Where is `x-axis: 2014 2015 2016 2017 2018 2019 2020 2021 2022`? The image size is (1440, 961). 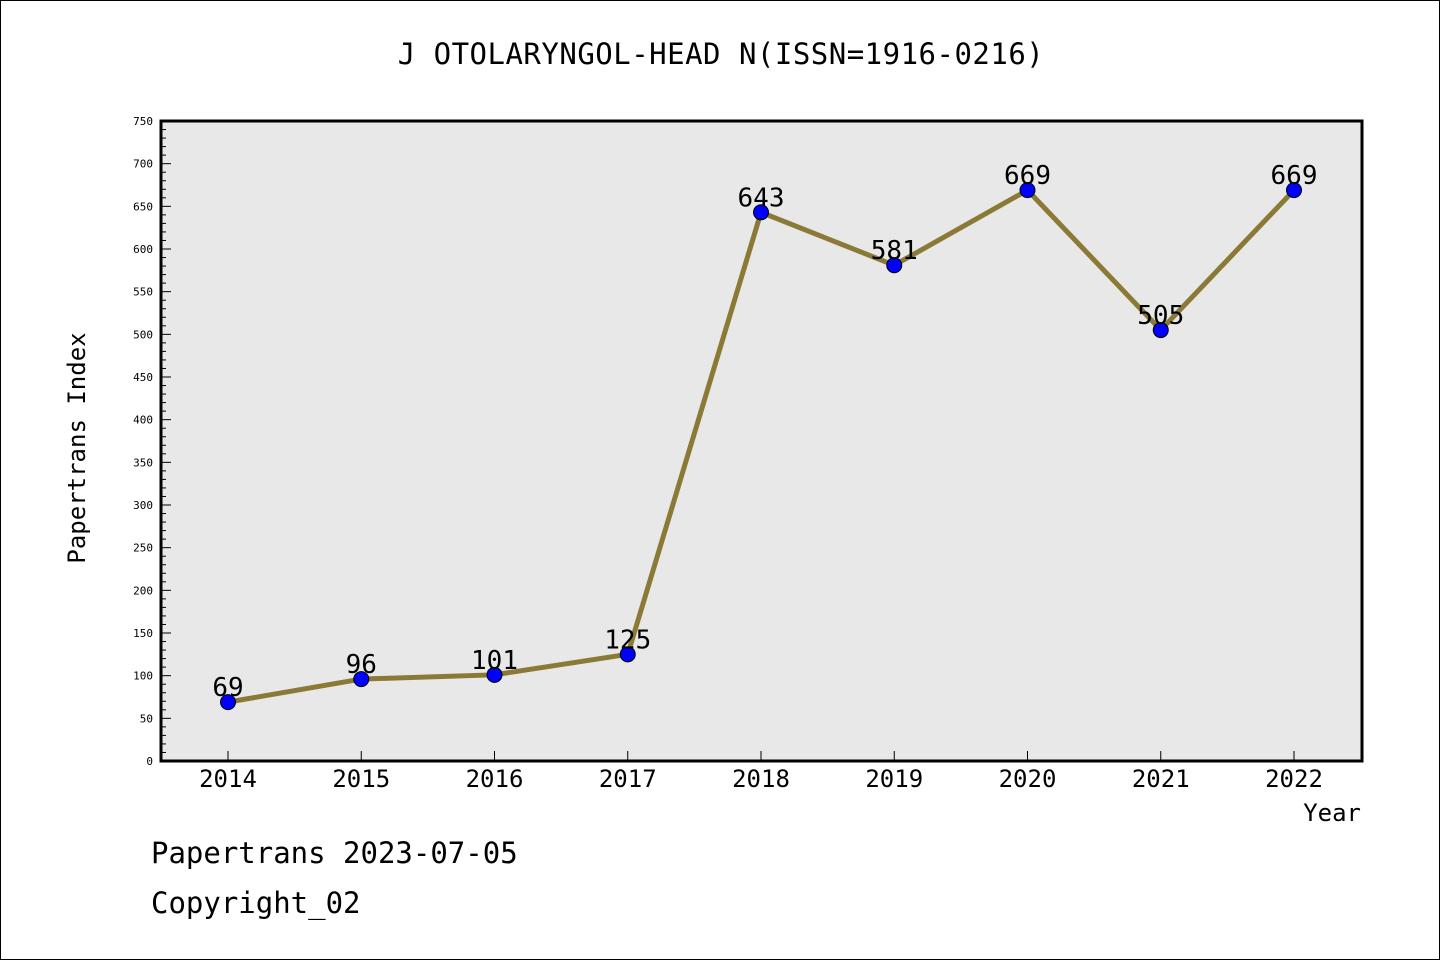
x-axis: 2014 2015 2016 2017 2018 2019 2020 2021 2022 is located at coordinates (761, 772).